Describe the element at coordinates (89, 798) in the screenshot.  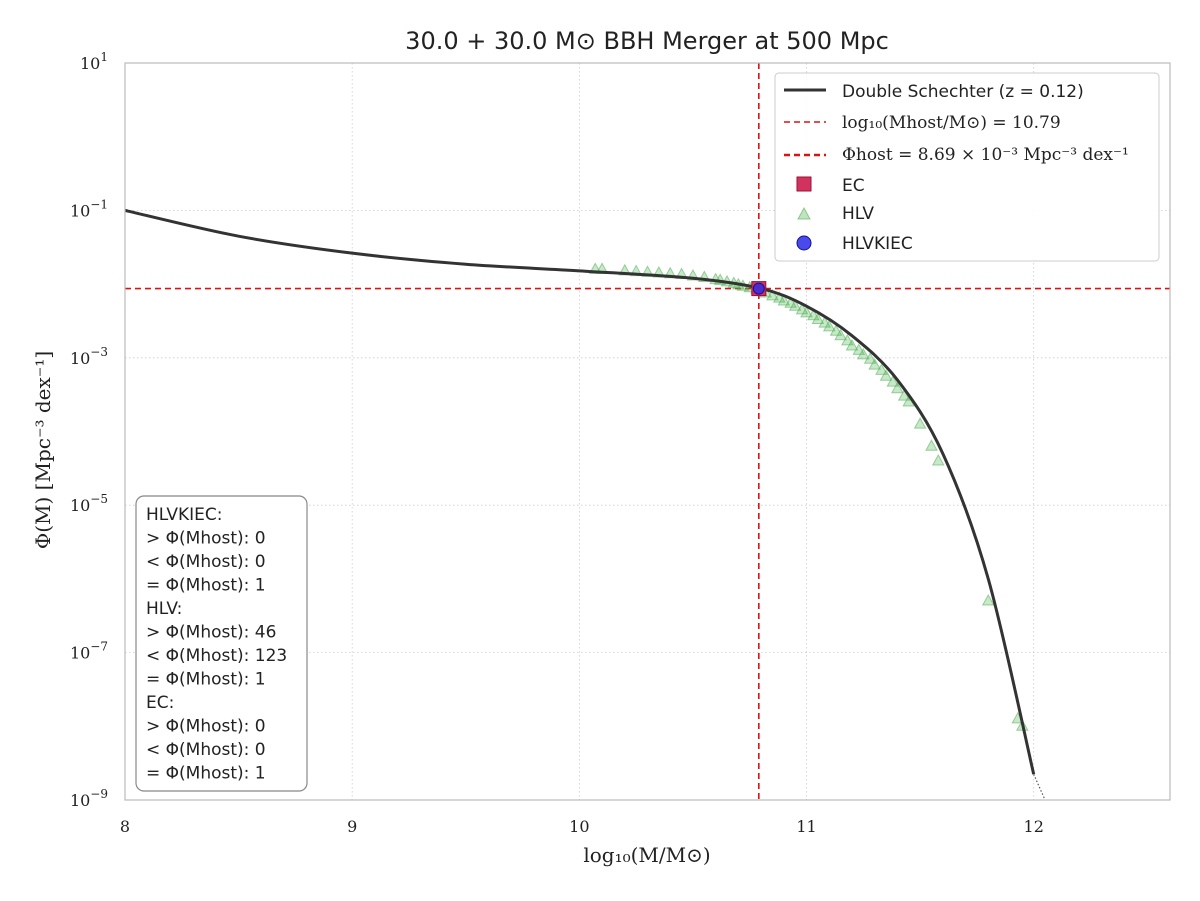
I see `y-tick-label: 10⁻⁹` at that location.